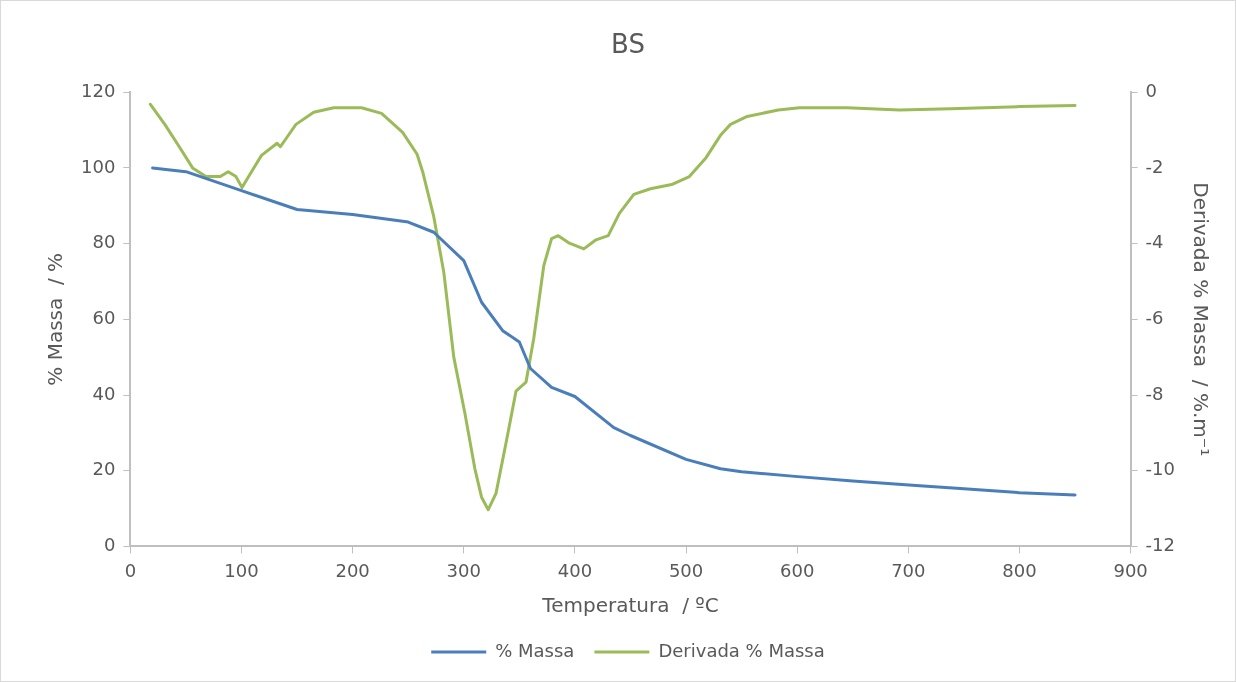 The height and width of the screenshot is (682, 1236). Describe the element at coordinates (1130, 570) in the screenshot. I see `x-tick-label: 900` at that location.